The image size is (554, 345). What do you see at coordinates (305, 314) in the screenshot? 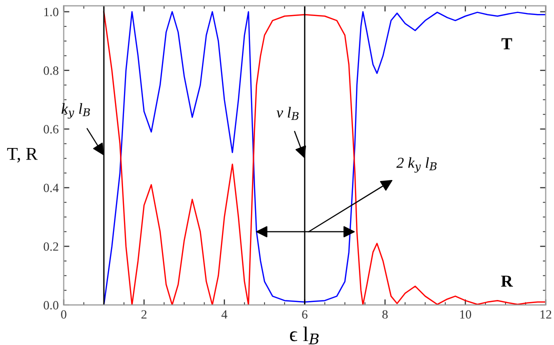
I see `x-tick-label: 6` at bounding box center [305, 314].